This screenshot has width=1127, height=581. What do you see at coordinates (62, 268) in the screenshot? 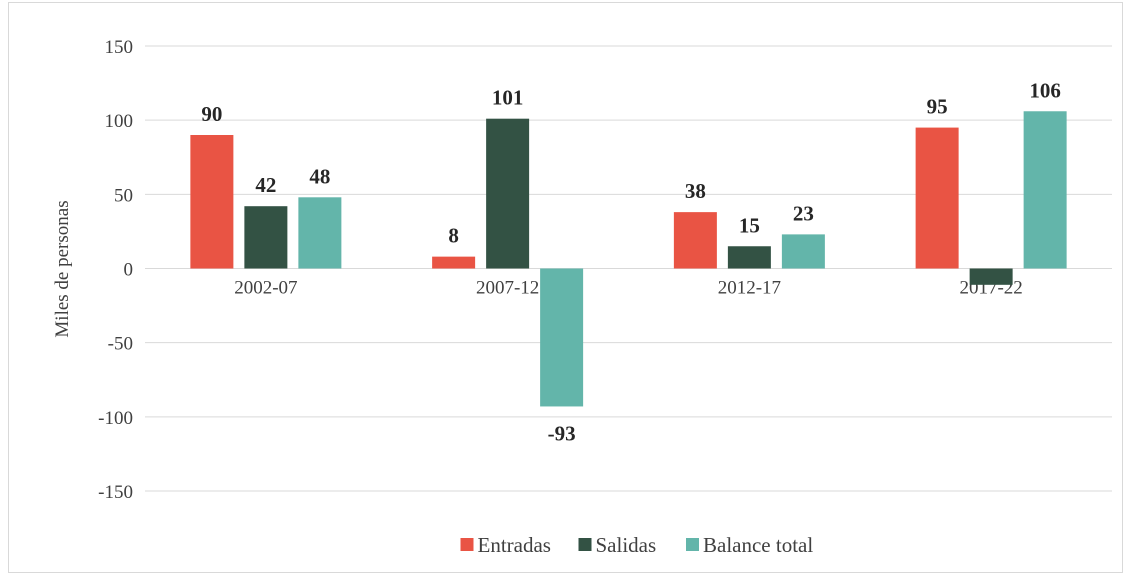
I see `y-axis-label: Miles de personas` at bounding box center [62, 268].